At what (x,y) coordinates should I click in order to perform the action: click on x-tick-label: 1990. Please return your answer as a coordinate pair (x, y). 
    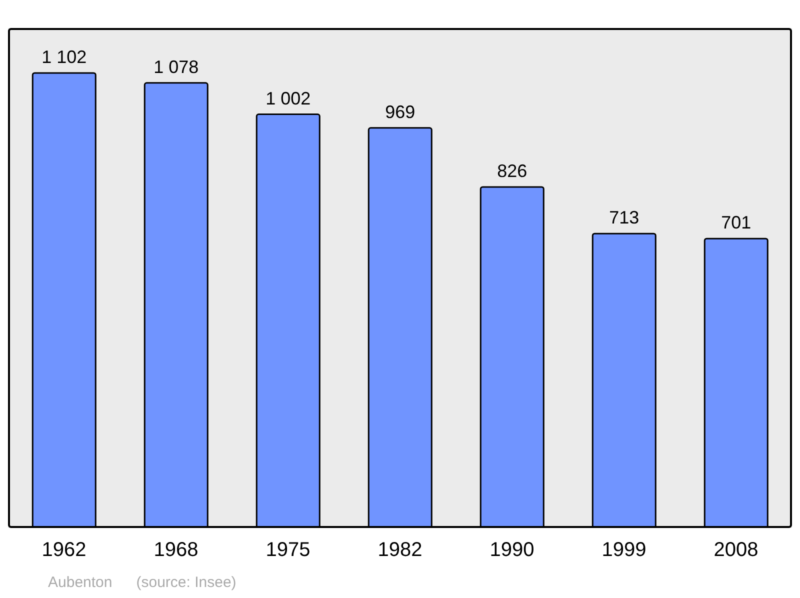
    Looking at the image, I should click on (512, 550).